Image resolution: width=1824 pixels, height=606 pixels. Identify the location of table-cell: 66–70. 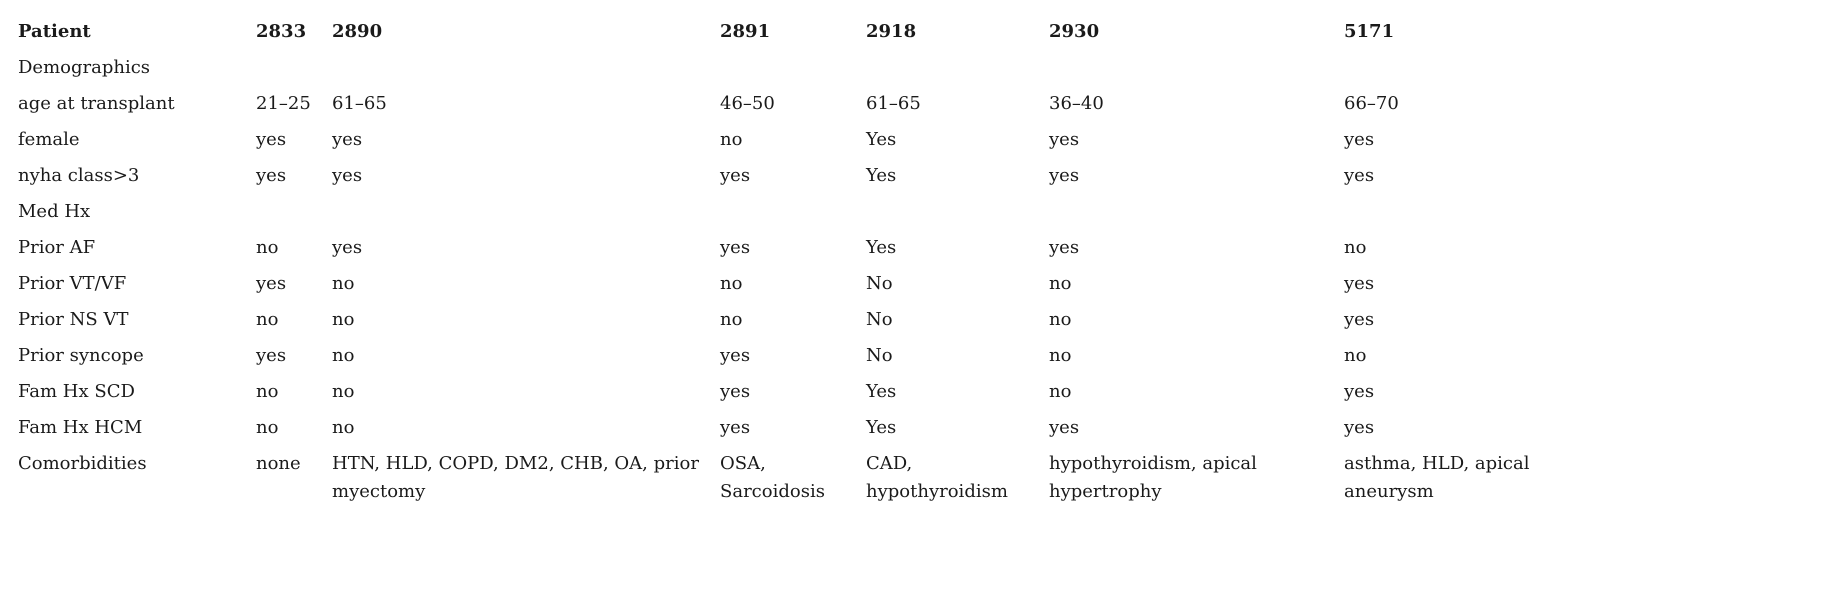
(1371, 103).